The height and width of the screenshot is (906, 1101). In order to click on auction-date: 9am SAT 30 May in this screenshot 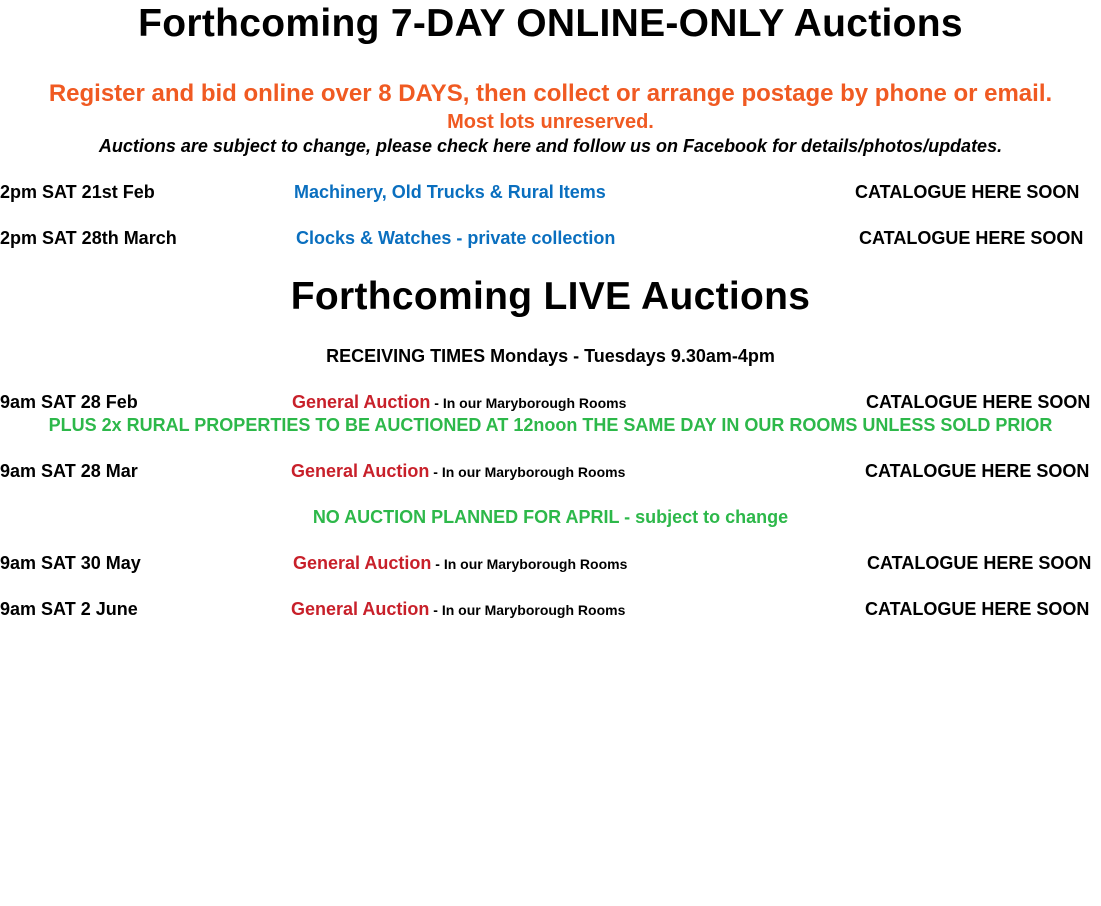, I will do `click(70, 563)`.